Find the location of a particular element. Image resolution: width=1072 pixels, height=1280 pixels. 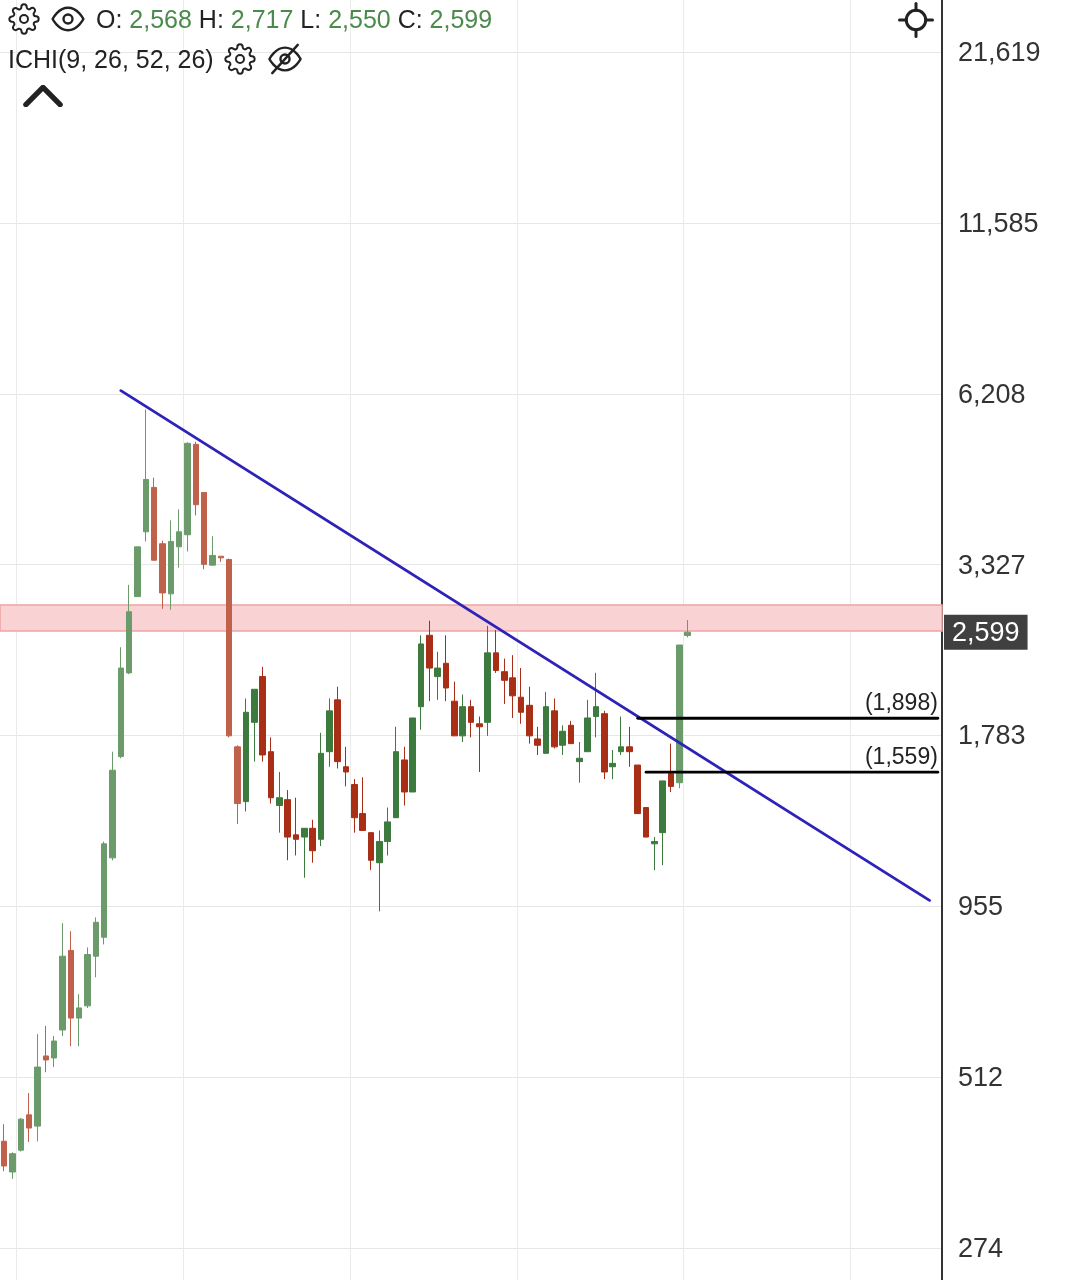

y-tick-label: 6,208 is located at coordinates (992, 393).